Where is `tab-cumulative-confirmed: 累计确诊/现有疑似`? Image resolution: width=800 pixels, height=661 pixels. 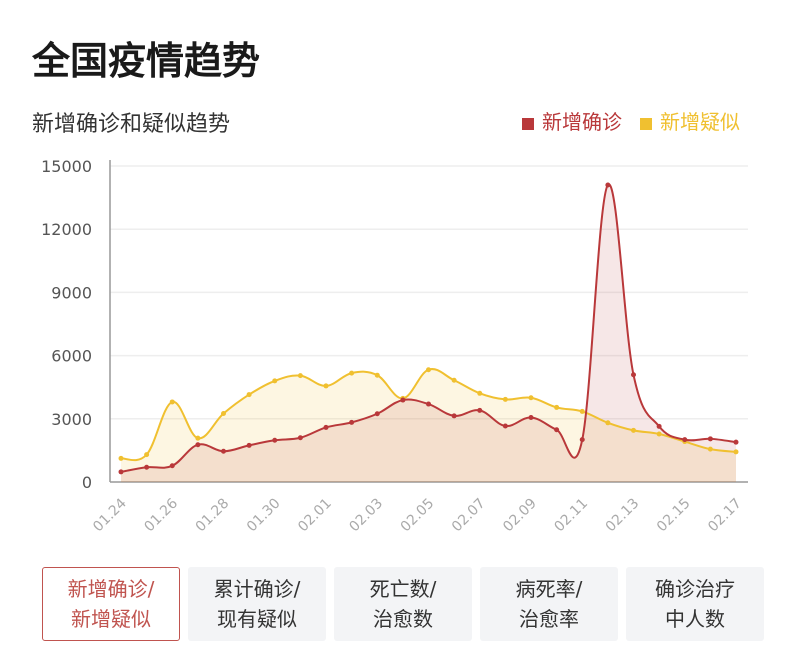 tab-cumulative-confirmed: 累计确诊/现有疑似 is located at coordinates (257, 604).